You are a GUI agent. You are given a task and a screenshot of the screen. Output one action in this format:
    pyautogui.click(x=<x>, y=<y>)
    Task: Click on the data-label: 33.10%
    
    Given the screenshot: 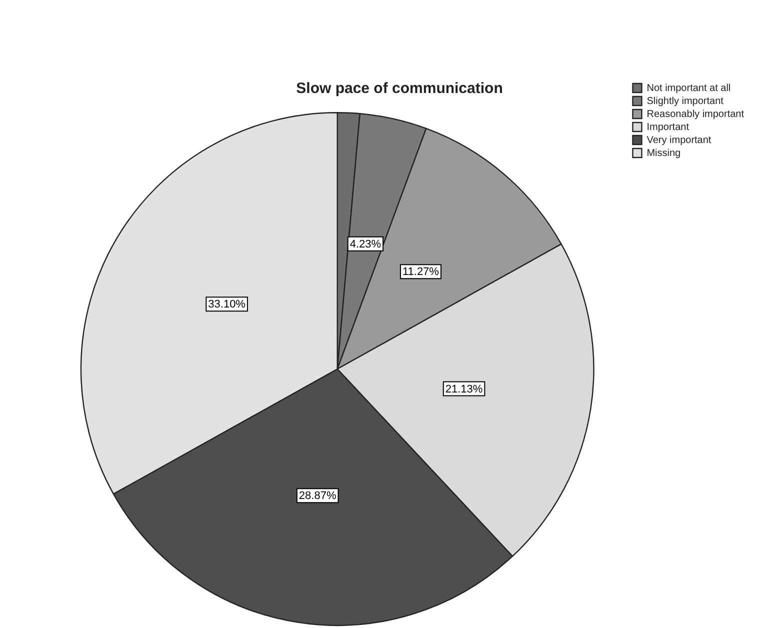 What is the action you would take?
    pyautogui.click(x=227, y=304)
    